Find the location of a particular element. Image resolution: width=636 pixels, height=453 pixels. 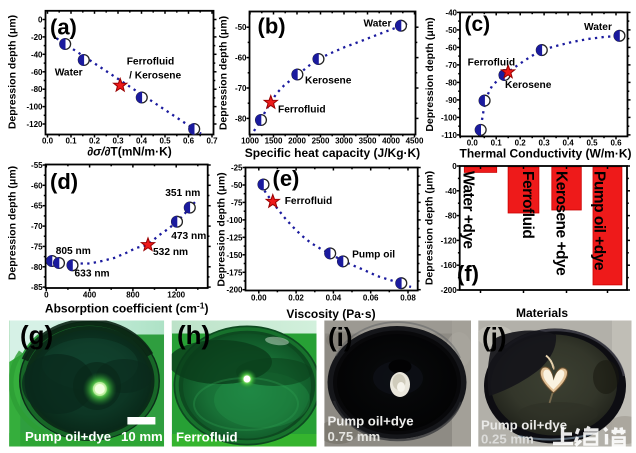

svg-text: 0.7 is located at coordinates (212, 141).